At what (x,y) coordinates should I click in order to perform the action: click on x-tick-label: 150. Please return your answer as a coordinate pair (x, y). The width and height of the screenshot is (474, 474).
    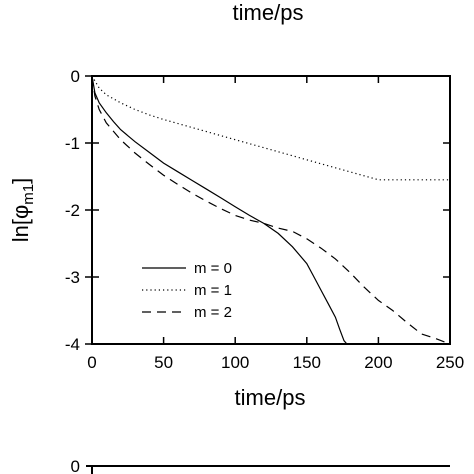
    Looking at the image, I should click on (307, 362).